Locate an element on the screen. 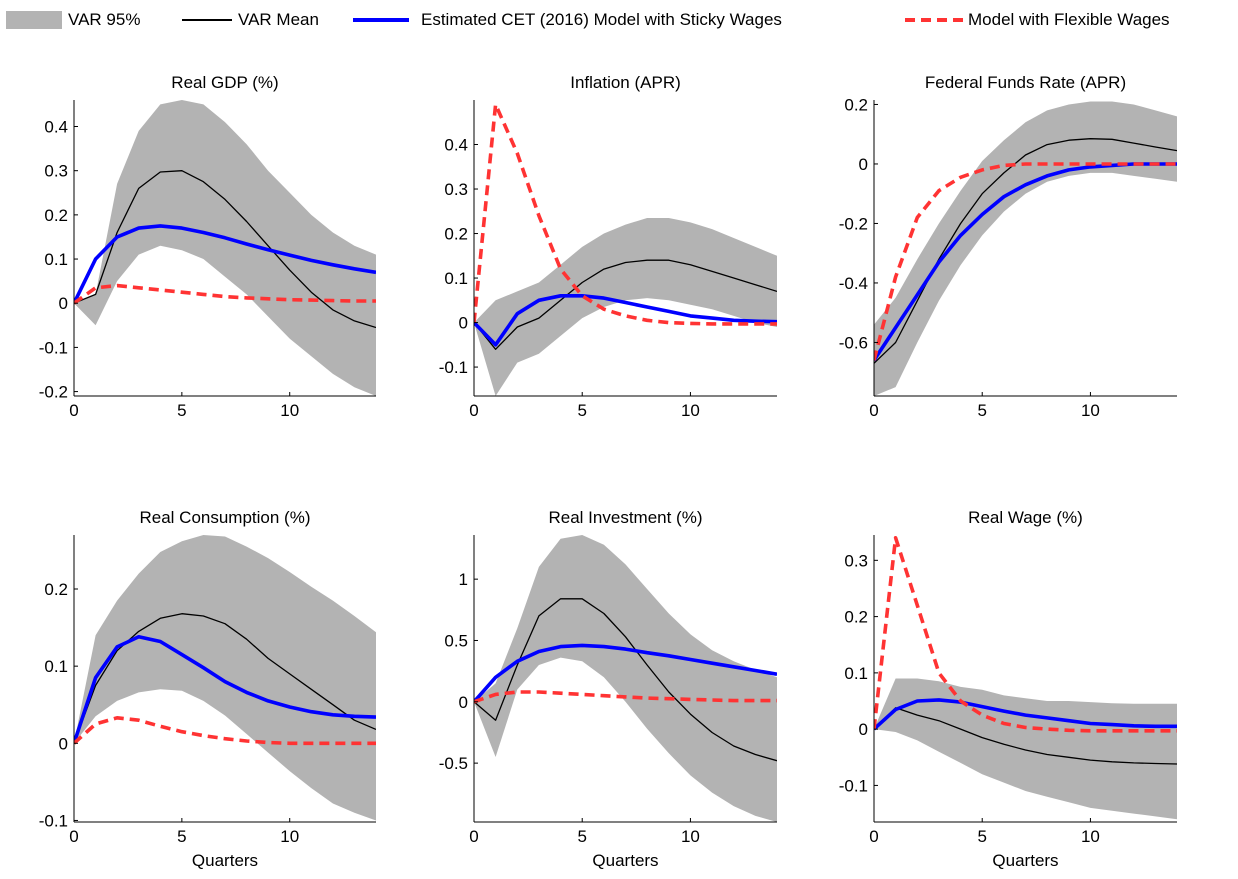 Image resolution: width=1238 pixels, height=879 pixels. legend-item-flexible: Model with Flexible Wages is located at coordinates (1037, 20).